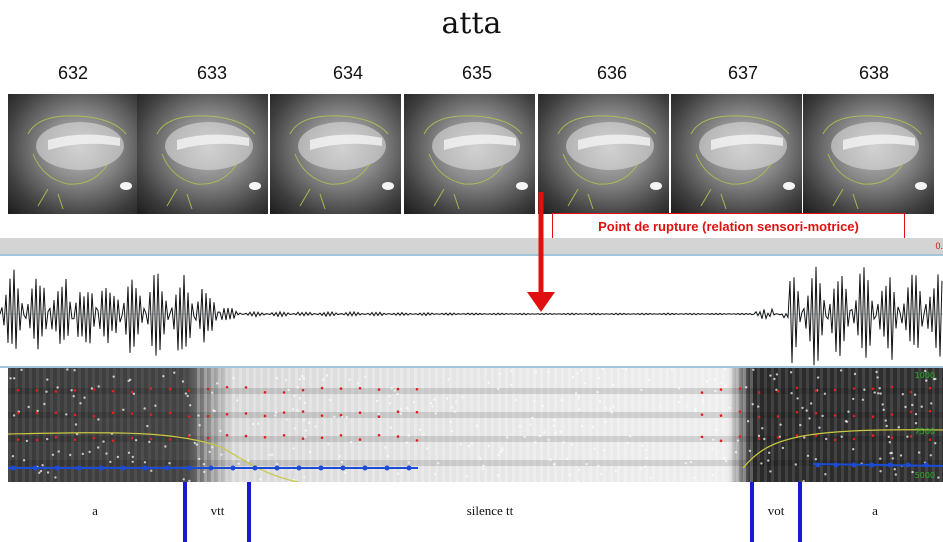  Describe the element at coordinates (752, 512) in the screenshot. I see `boundary-silence-vot` at that location.